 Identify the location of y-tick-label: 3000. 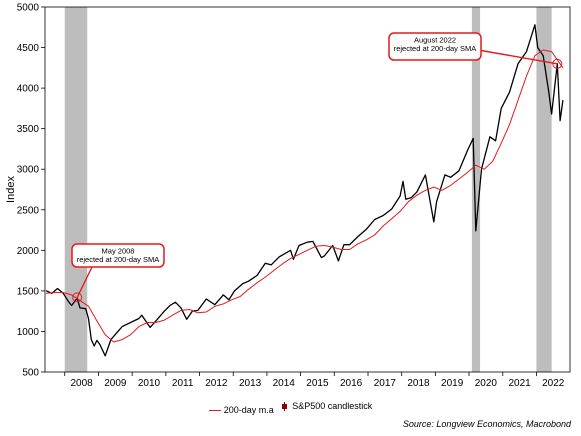
(28, 170).